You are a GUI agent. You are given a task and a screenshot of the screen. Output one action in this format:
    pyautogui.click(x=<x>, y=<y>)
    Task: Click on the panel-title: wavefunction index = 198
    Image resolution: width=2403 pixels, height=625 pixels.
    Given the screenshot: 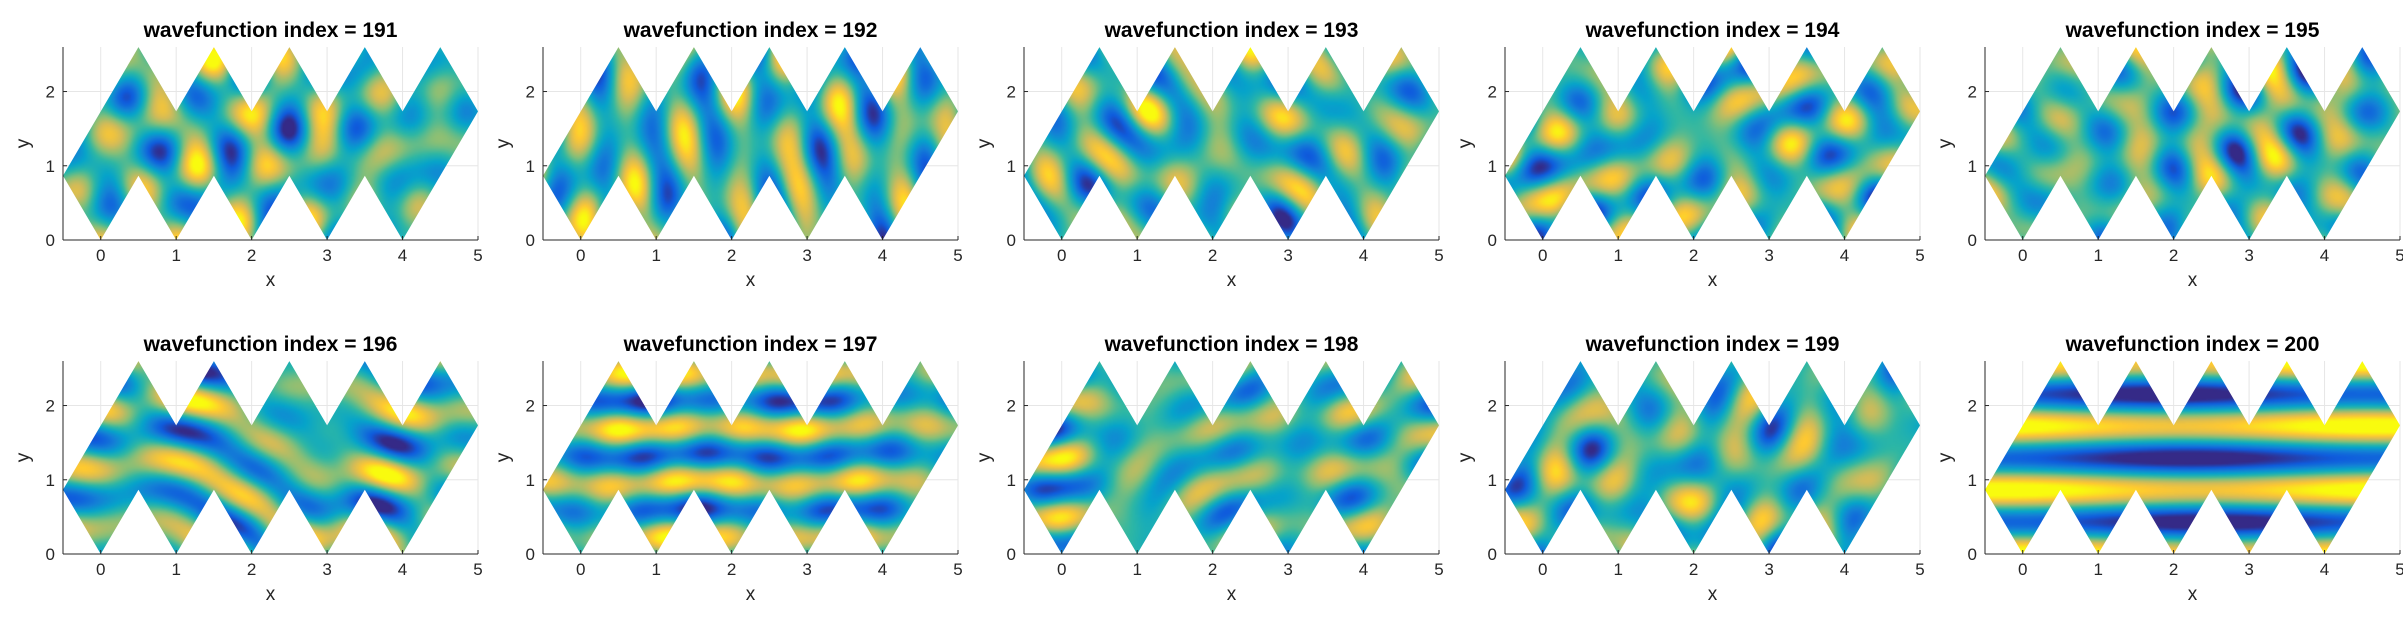 What is the action you would take?
    pyautogui.click(x=1231, y=344)
    